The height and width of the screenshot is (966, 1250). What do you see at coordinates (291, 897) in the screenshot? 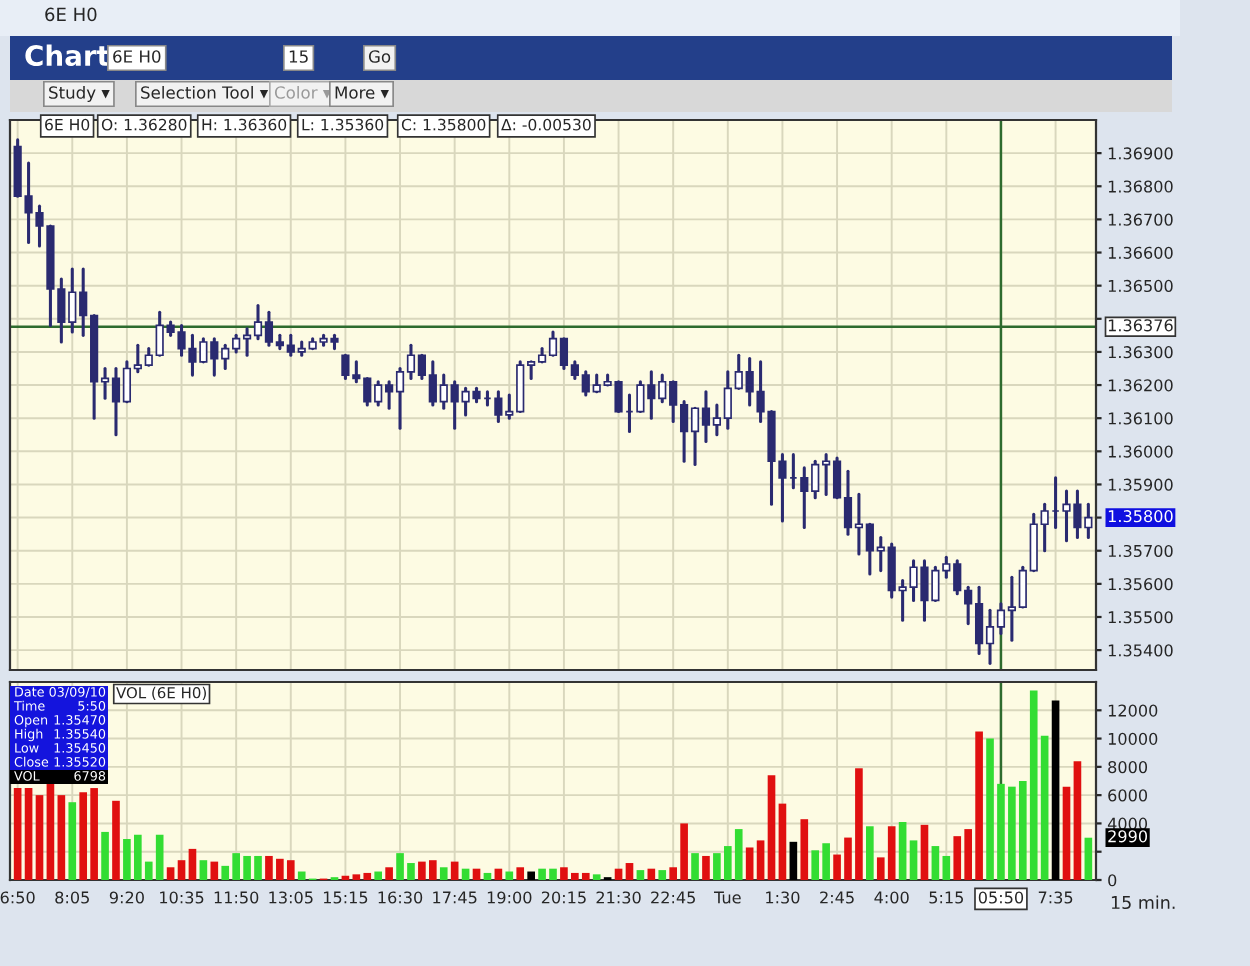
I see `x-tick-label: 13:05` at bounding box center [291, 897].